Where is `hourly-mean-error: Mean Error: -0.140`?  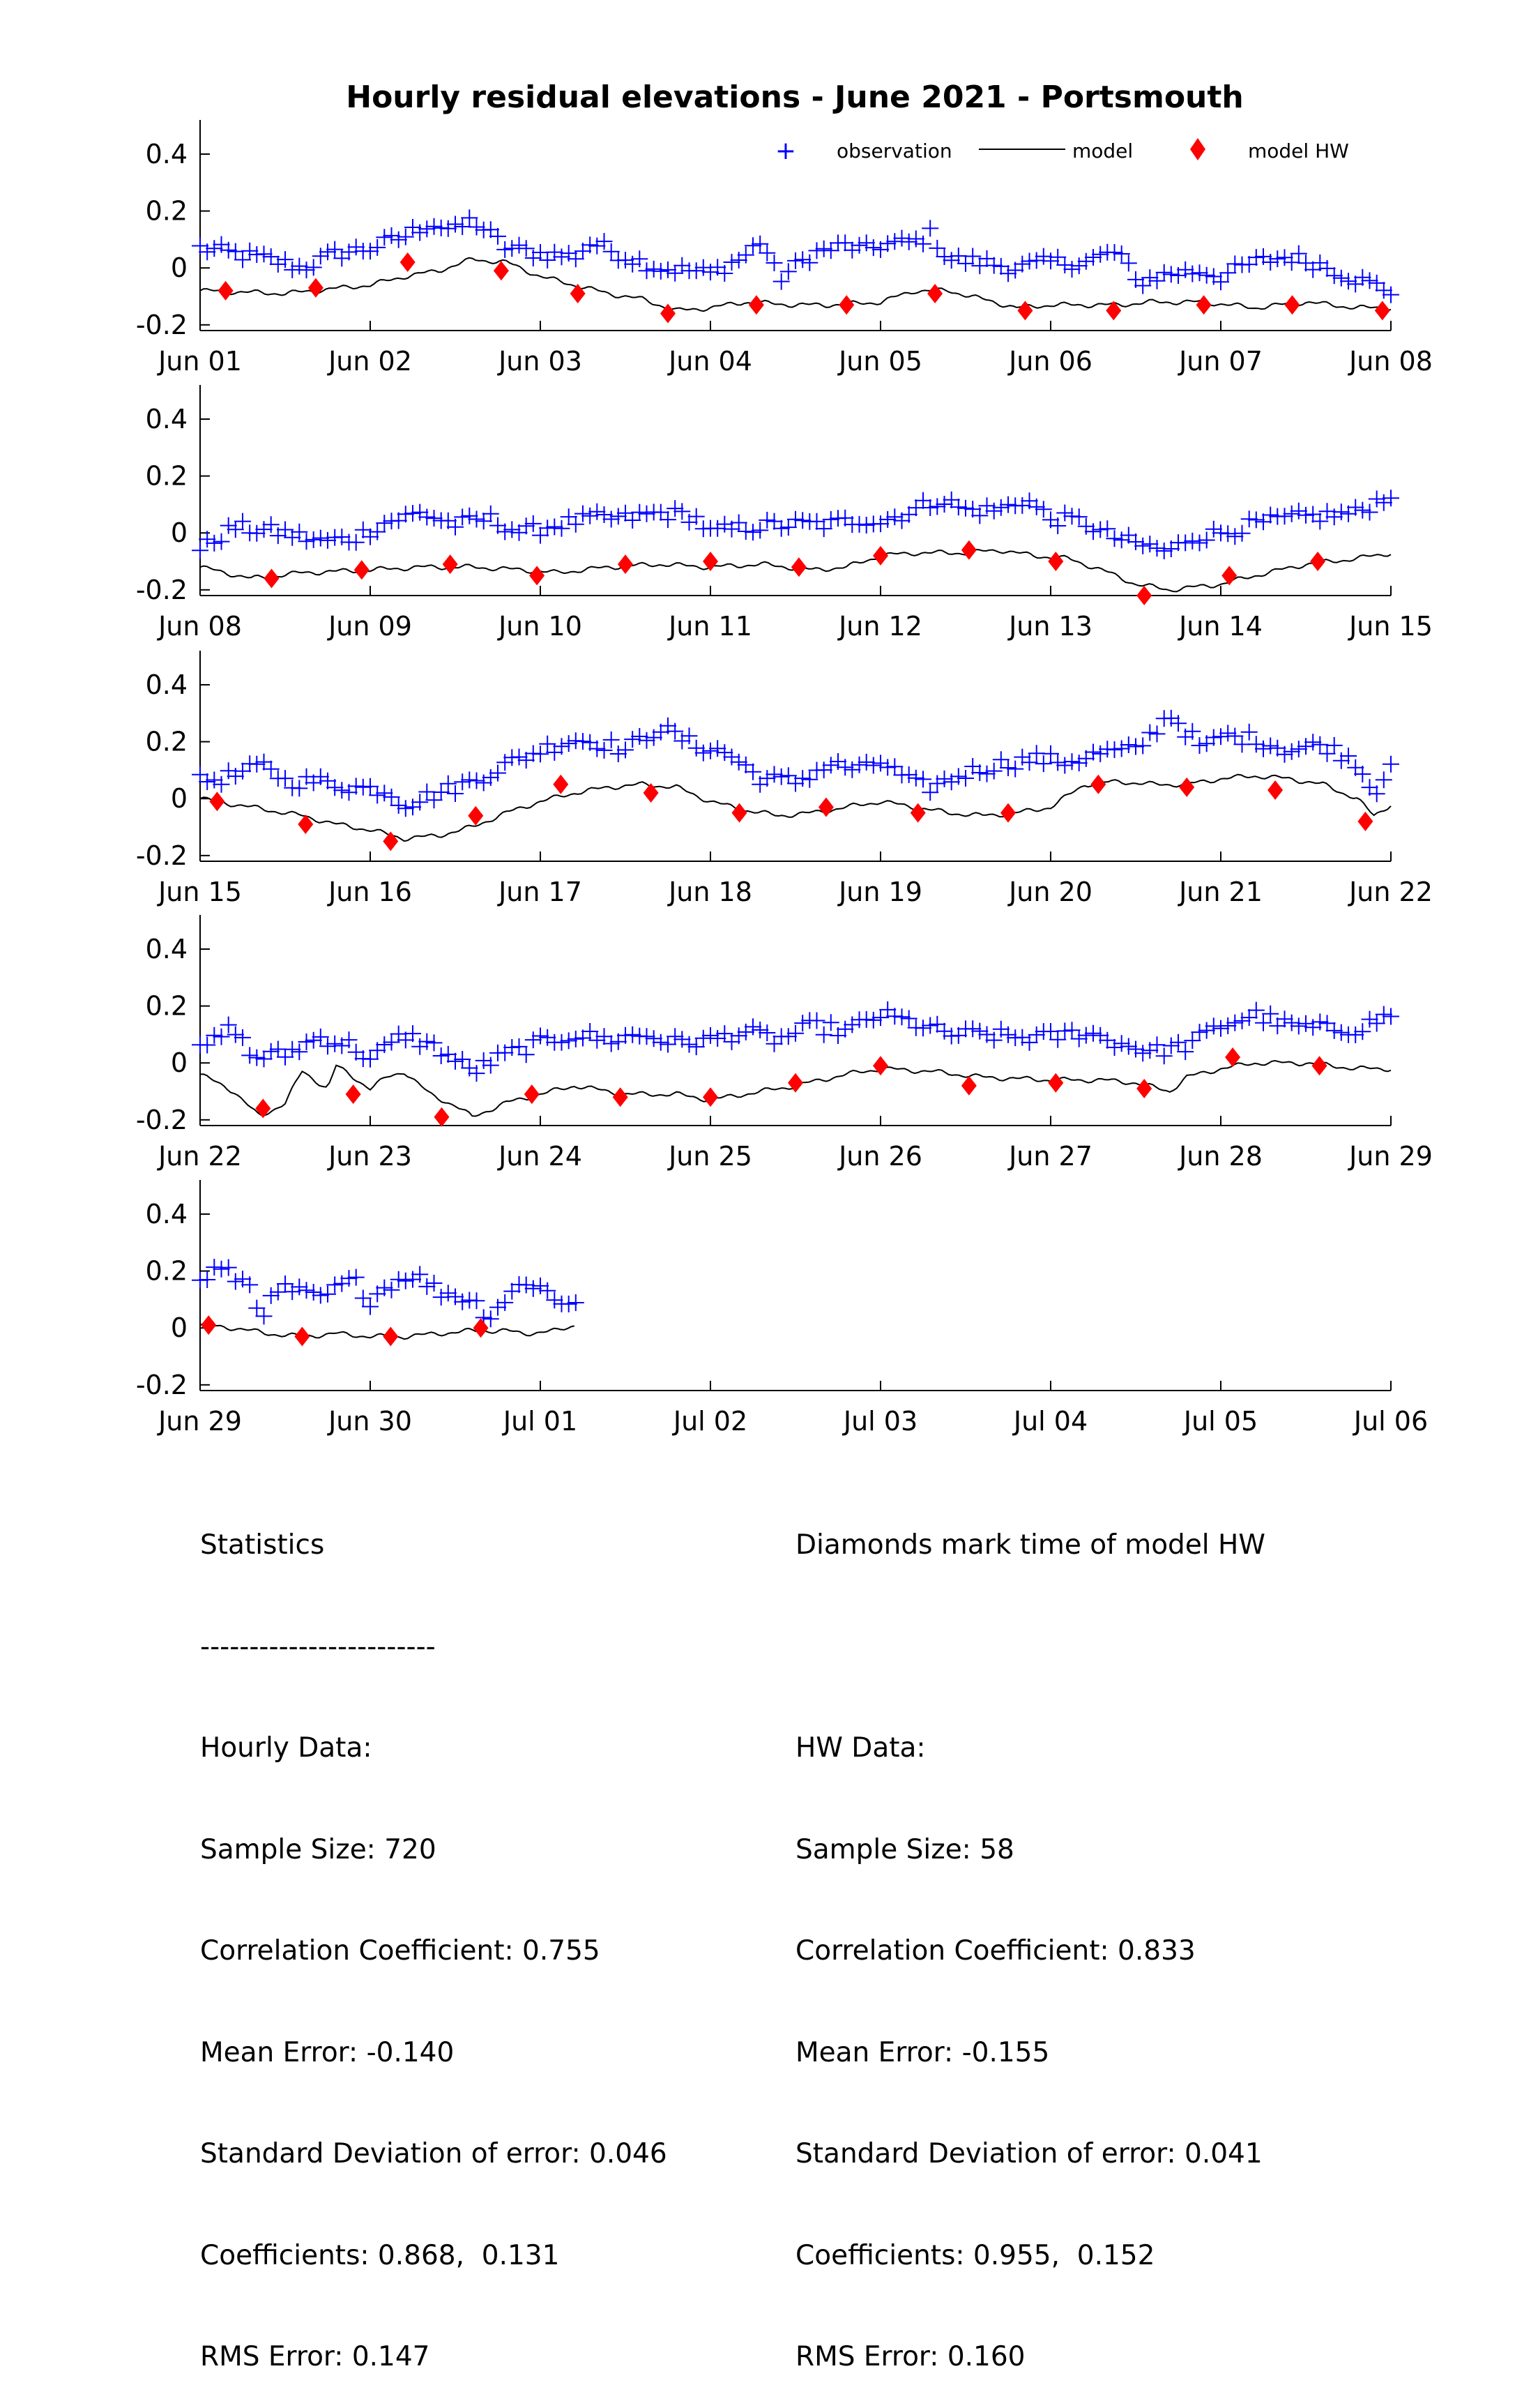 hourly-mean-error: Mean Error: -0.140 is located at coordinates (327, 2052).